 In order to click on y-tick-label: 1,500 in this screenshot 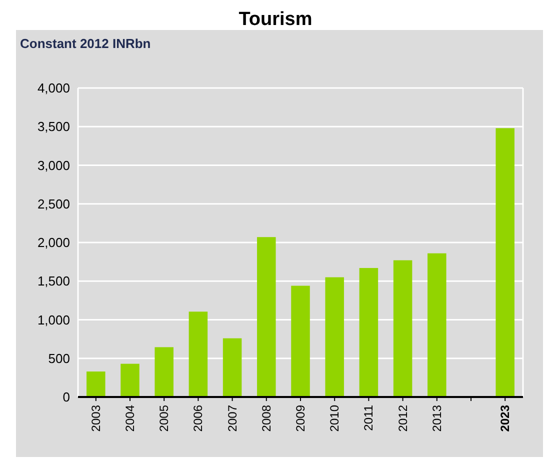, I will do `click(53, 281)`.